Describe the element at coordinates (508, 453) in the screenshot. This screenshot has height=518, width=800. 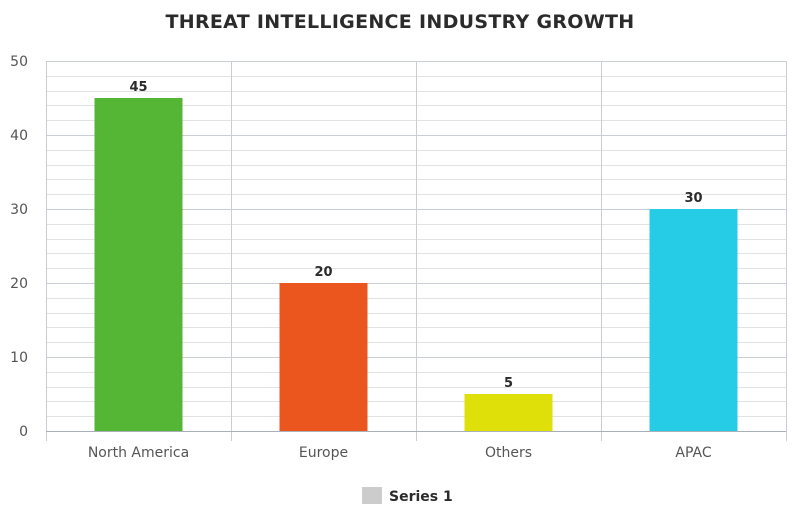
I see `x-tick-label: Others` at that location.